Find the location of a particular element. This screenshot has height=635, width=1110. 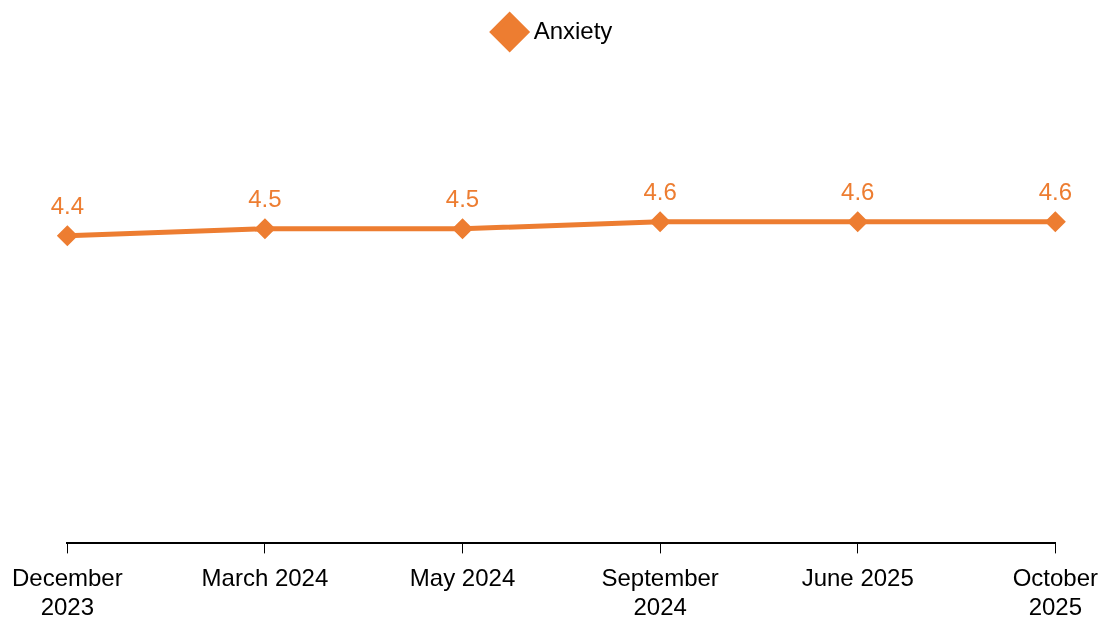

x-tick-label: December 2023 is located at coordinates (67, 592).